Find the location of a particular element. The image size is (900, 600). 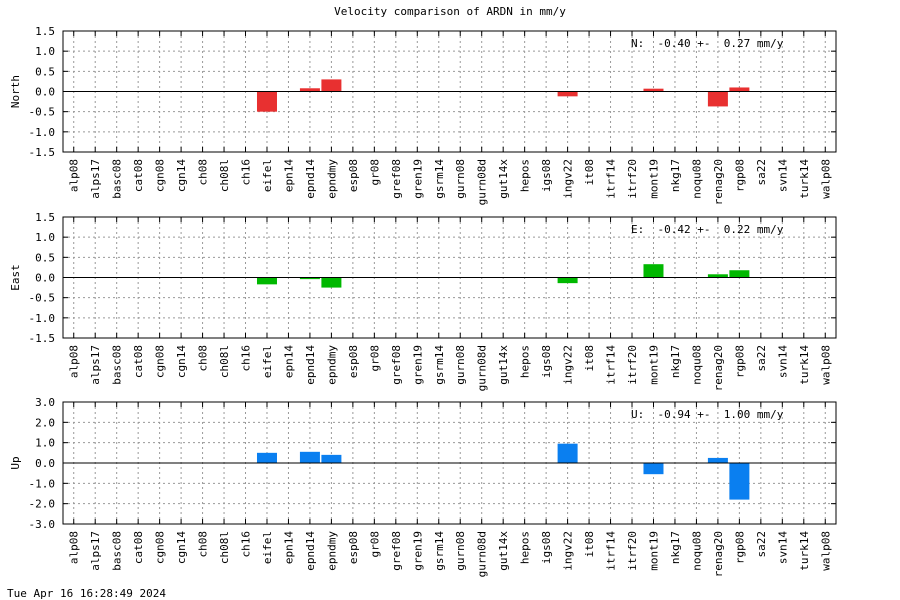

north-bar-rgp08 is located at coordinates (739, 89).